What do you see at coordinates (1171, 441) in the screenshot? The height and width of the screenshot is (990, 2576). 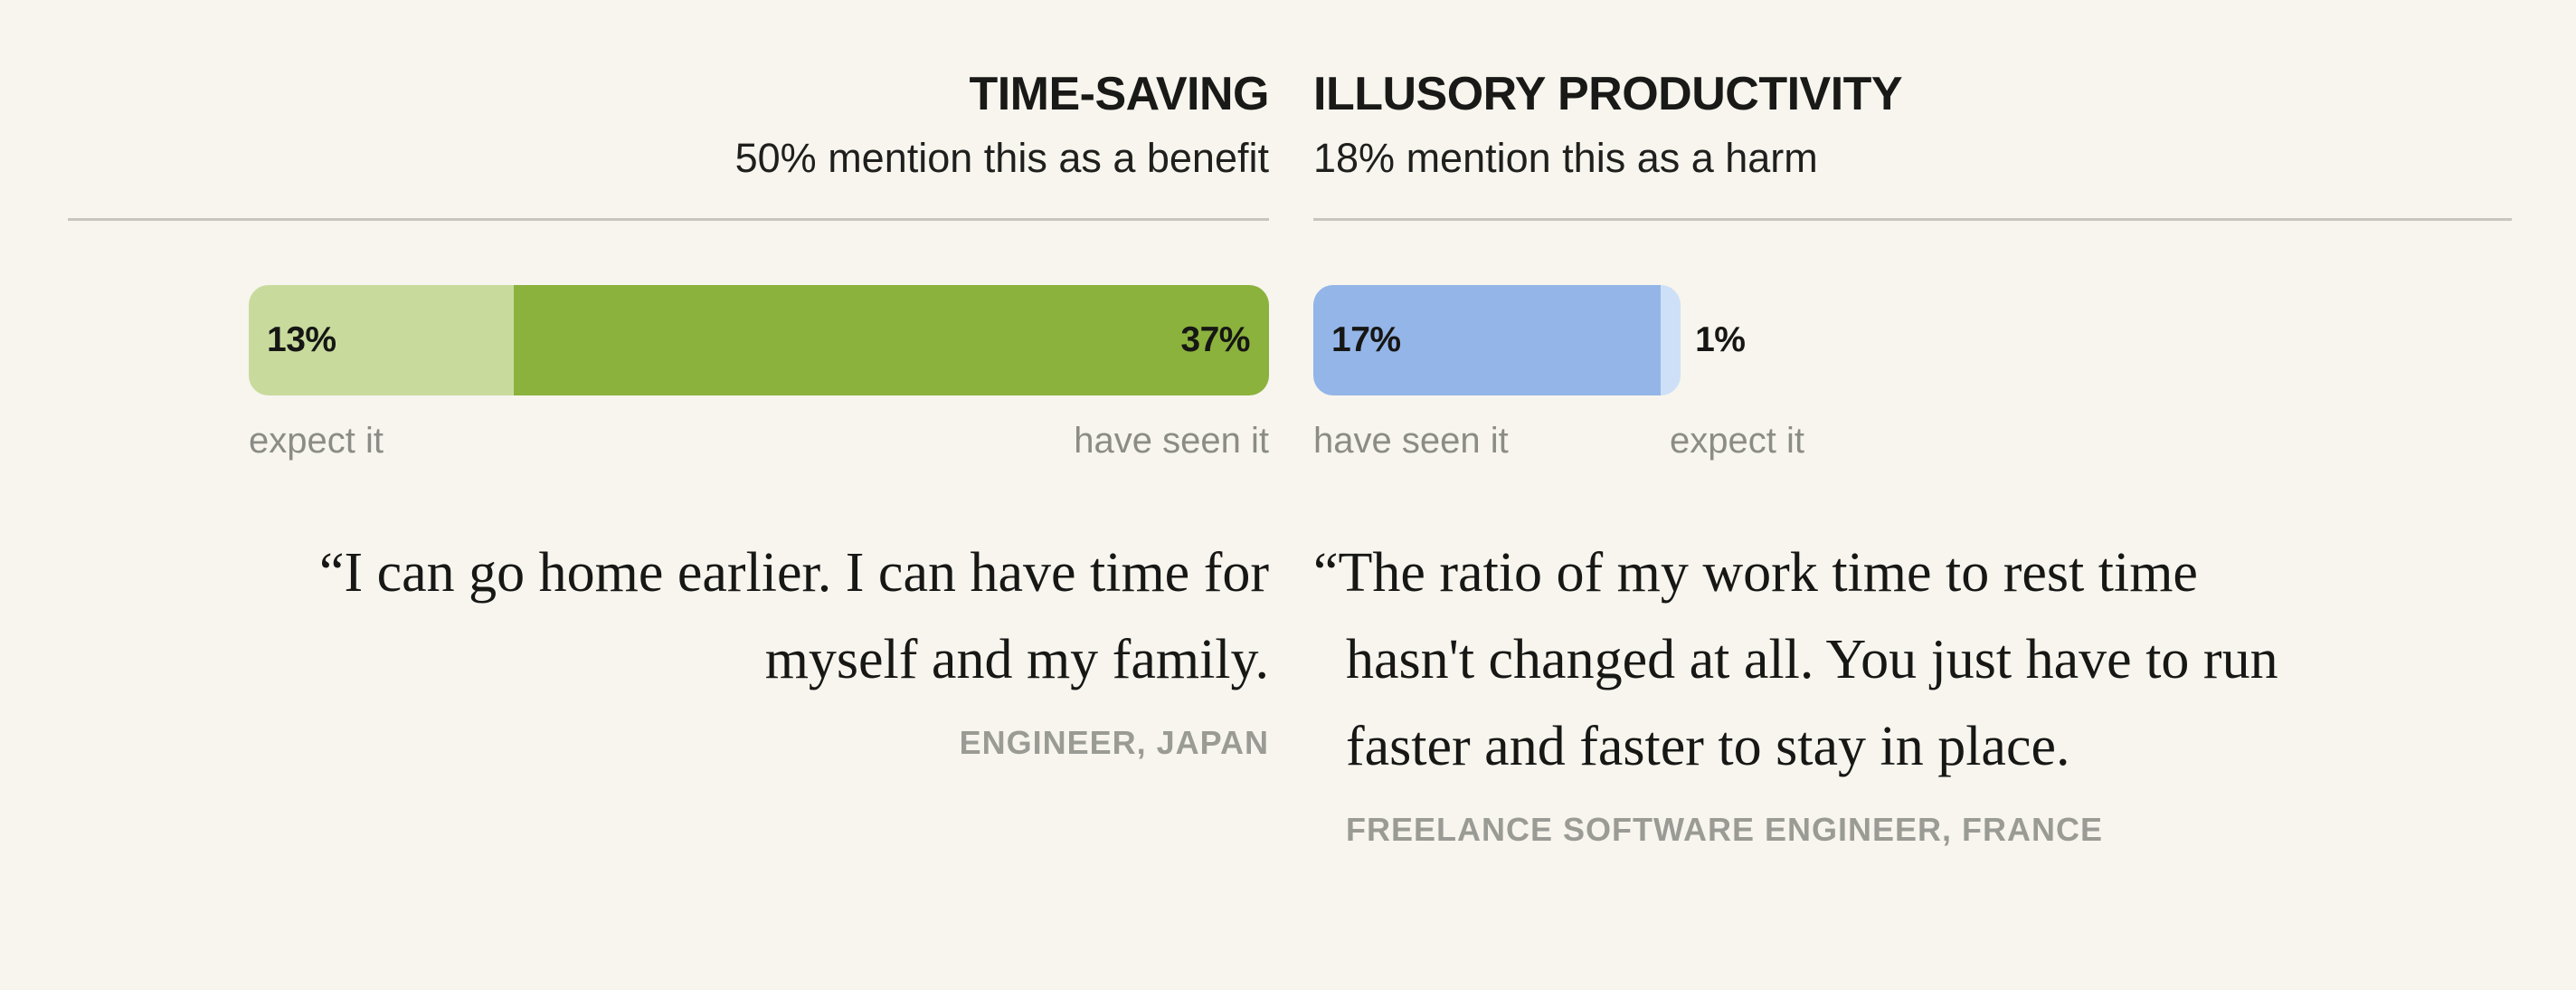 I see `benefit-axis-label-seen: have seen it` at bounding box center [1171, 441].